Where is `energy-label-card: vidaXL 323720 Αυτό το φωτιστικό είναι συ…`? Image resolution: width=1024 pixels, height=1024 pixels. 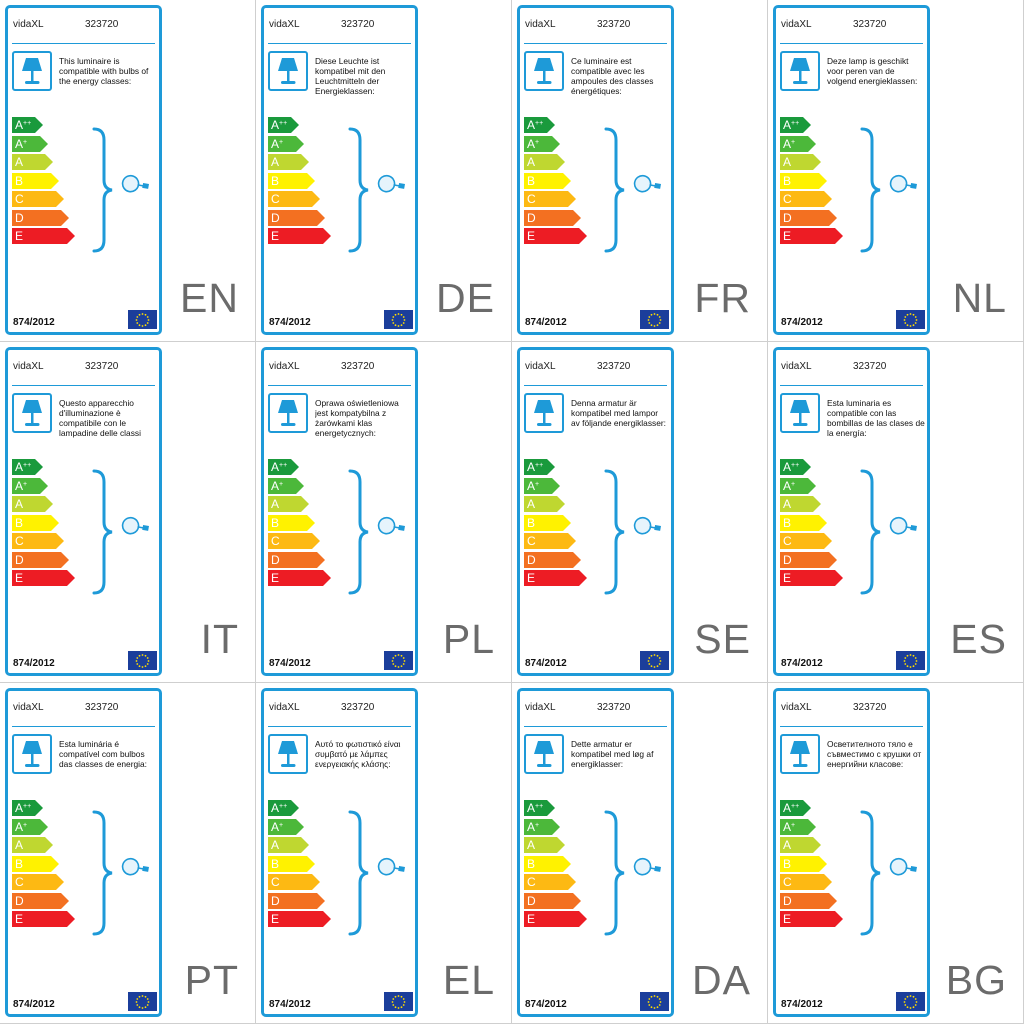 energy-label-card: vidaXL 323720 Αυτό το φωτιστικό είναι συ… is located at coordinates (339, 852).